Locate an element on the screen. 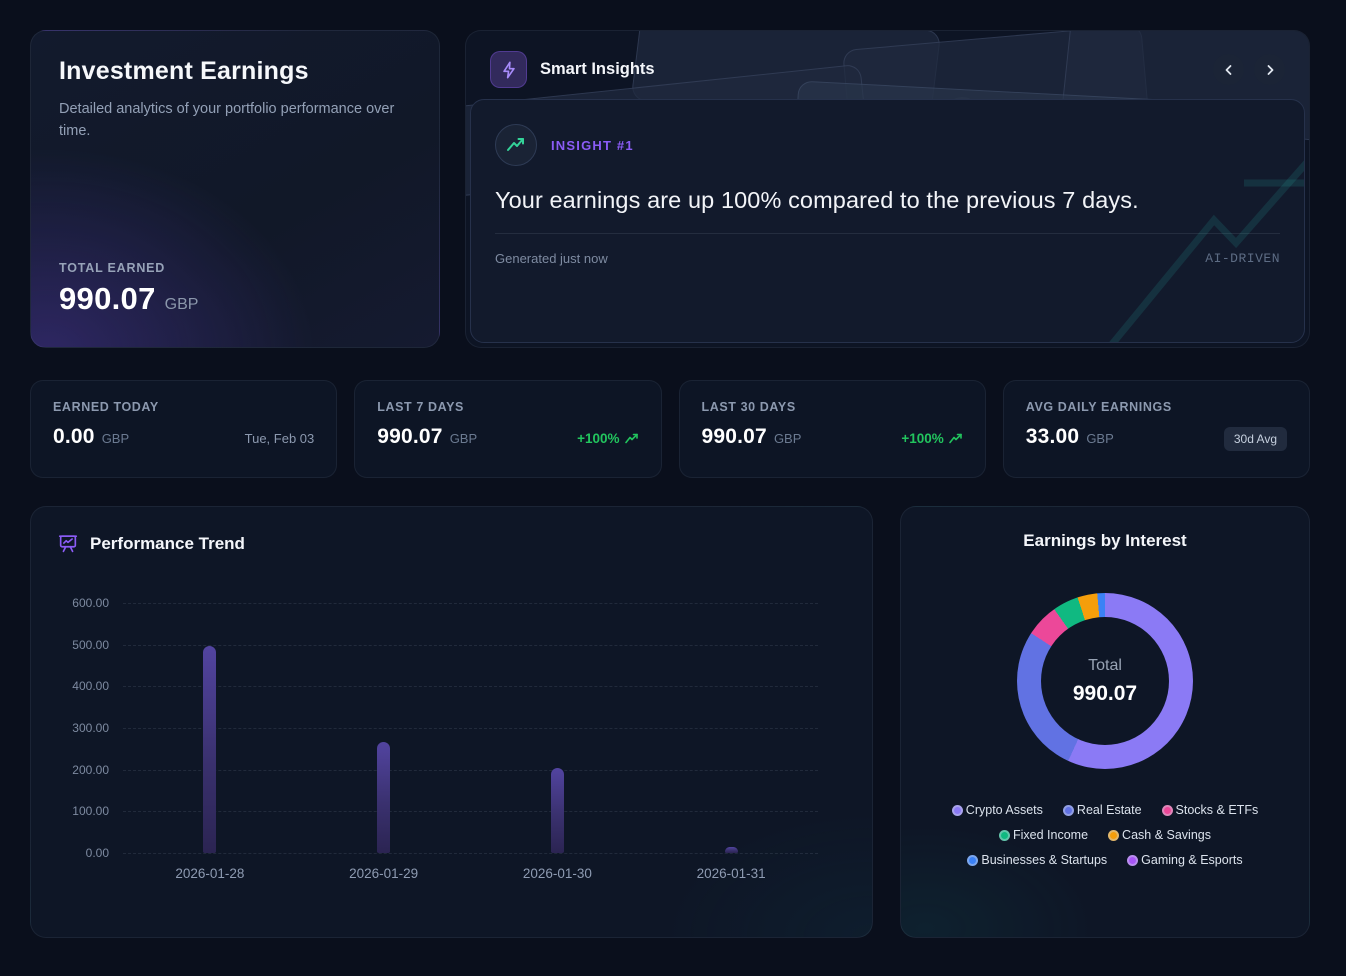  total-earned-value: 990.07 is located at coordinates (107, 298).